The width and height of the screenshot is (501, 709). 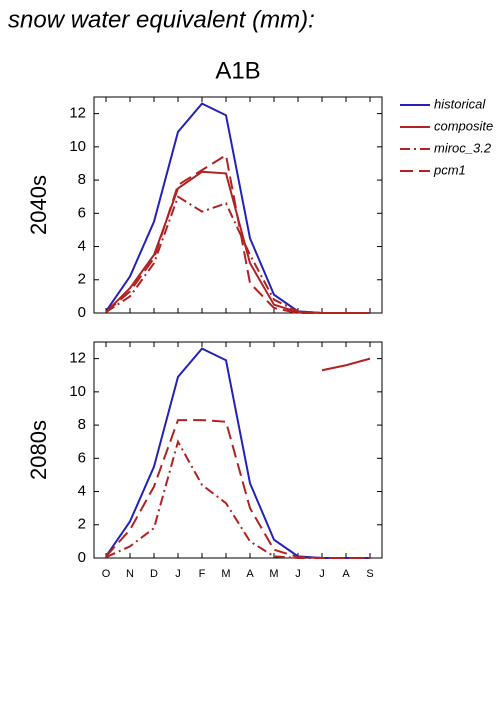 What do you see at coordinates (202, 574) in the screenshot?
I see `x-tick-label: F` at bounding box center [202, 574].